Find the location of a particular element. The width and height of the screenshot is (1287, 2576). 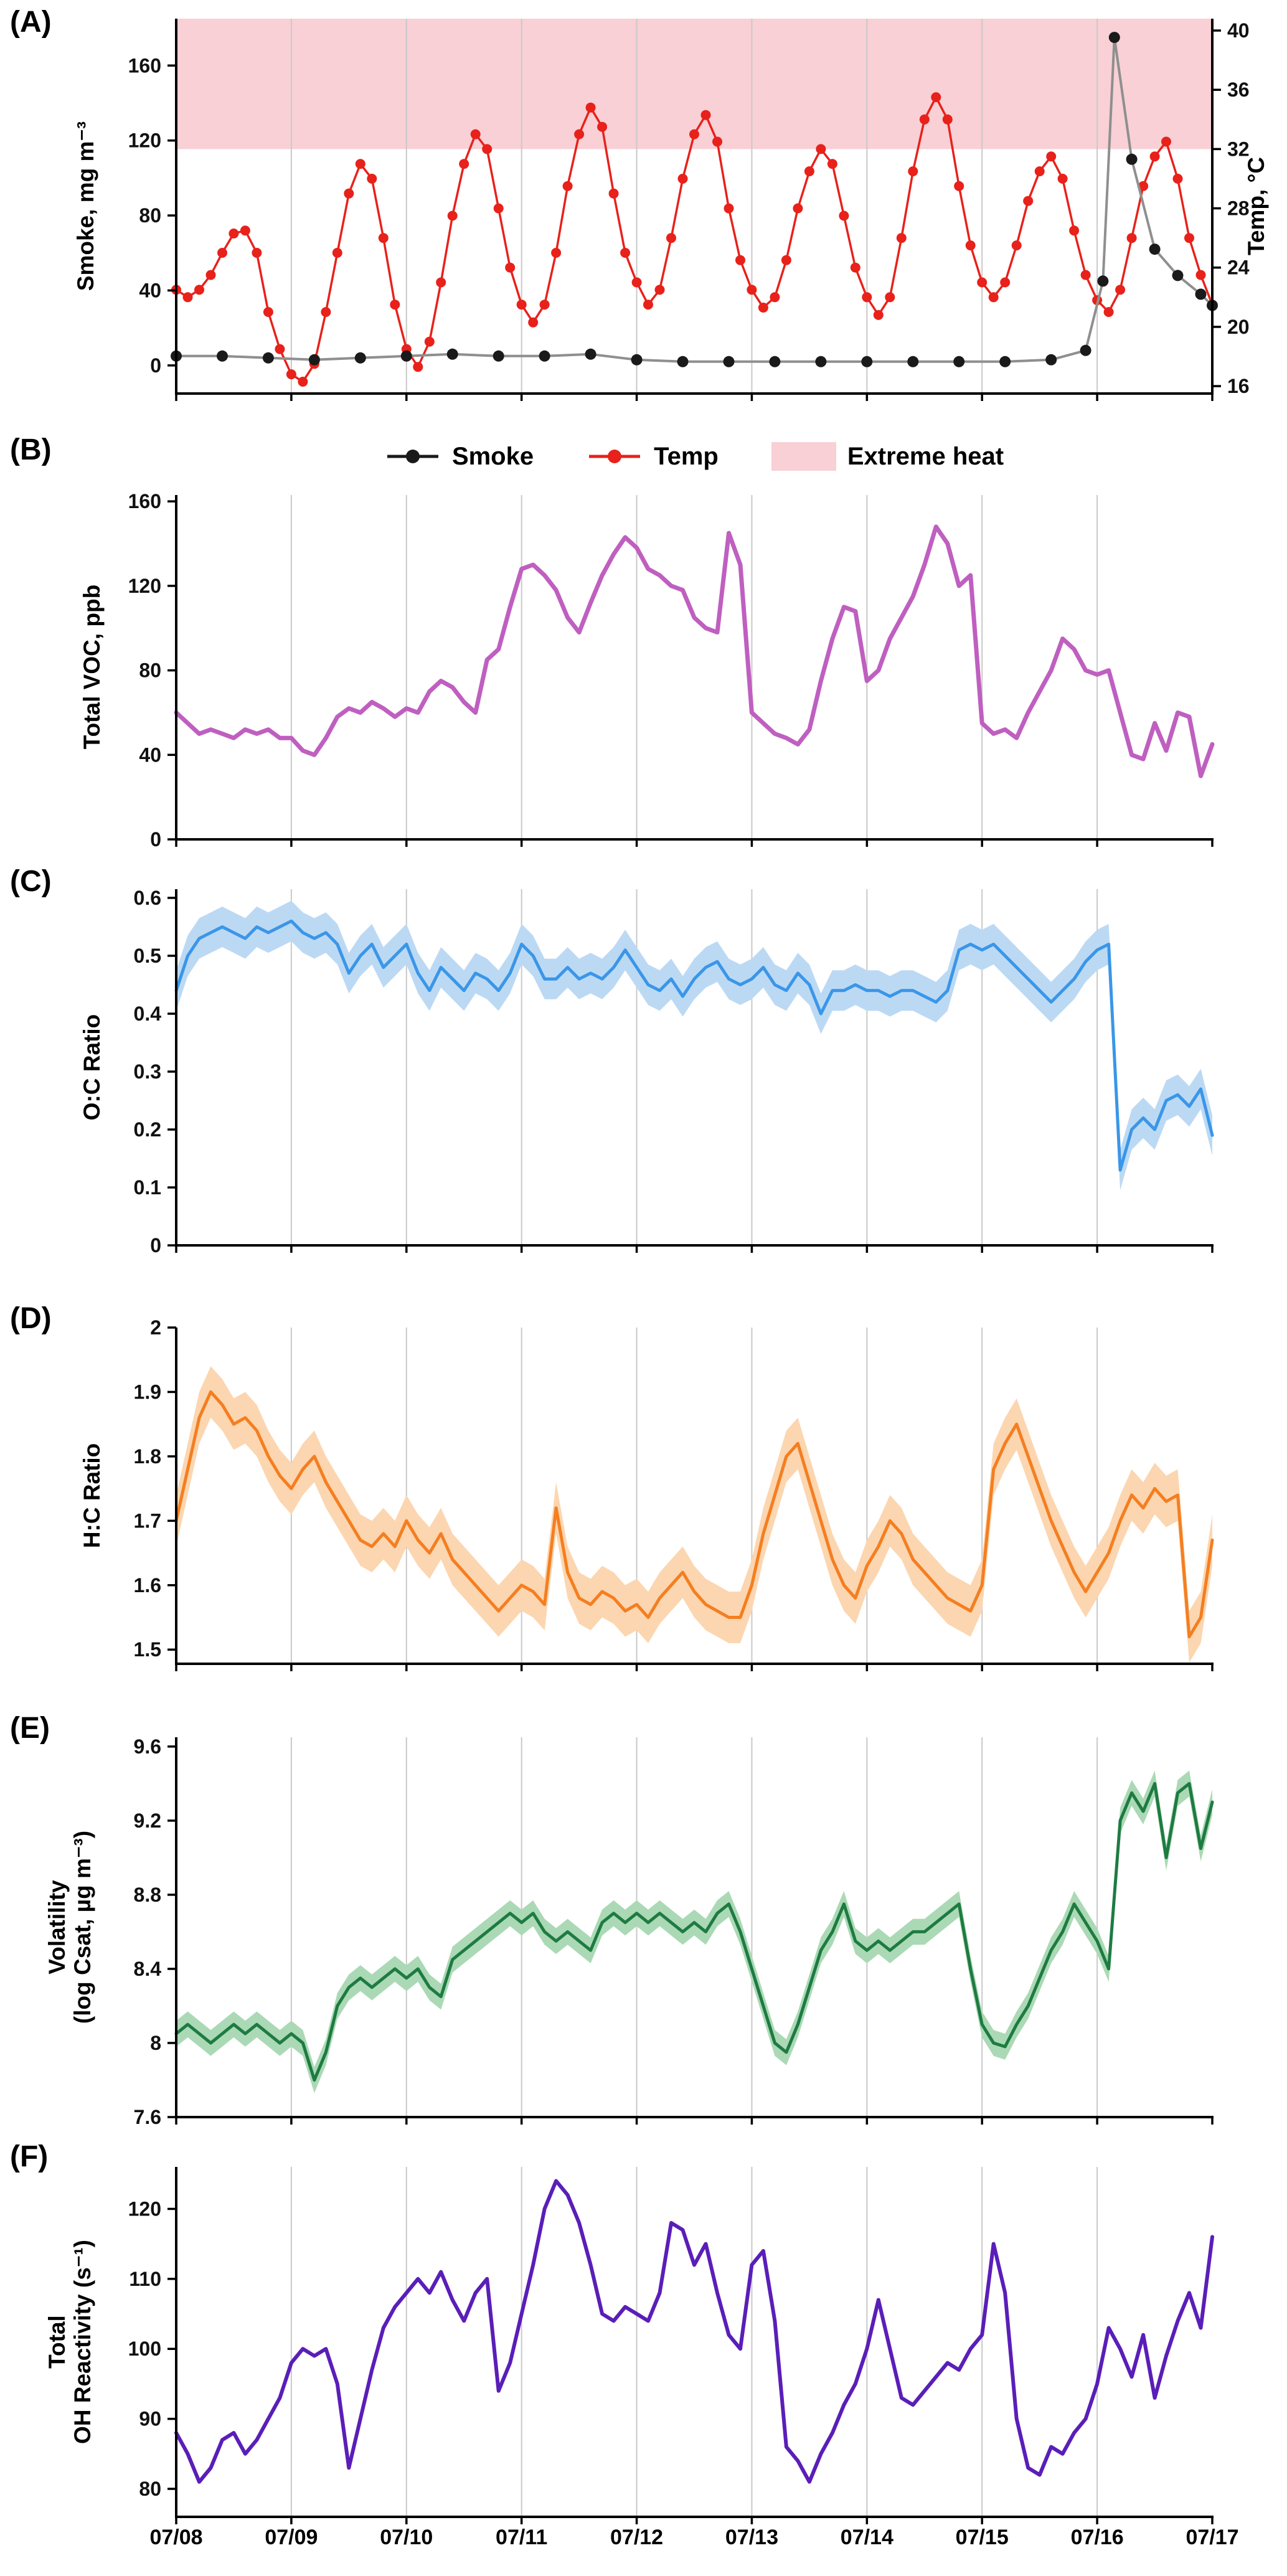

y-tick-label: 8 is located at coordinates (155, 2043).